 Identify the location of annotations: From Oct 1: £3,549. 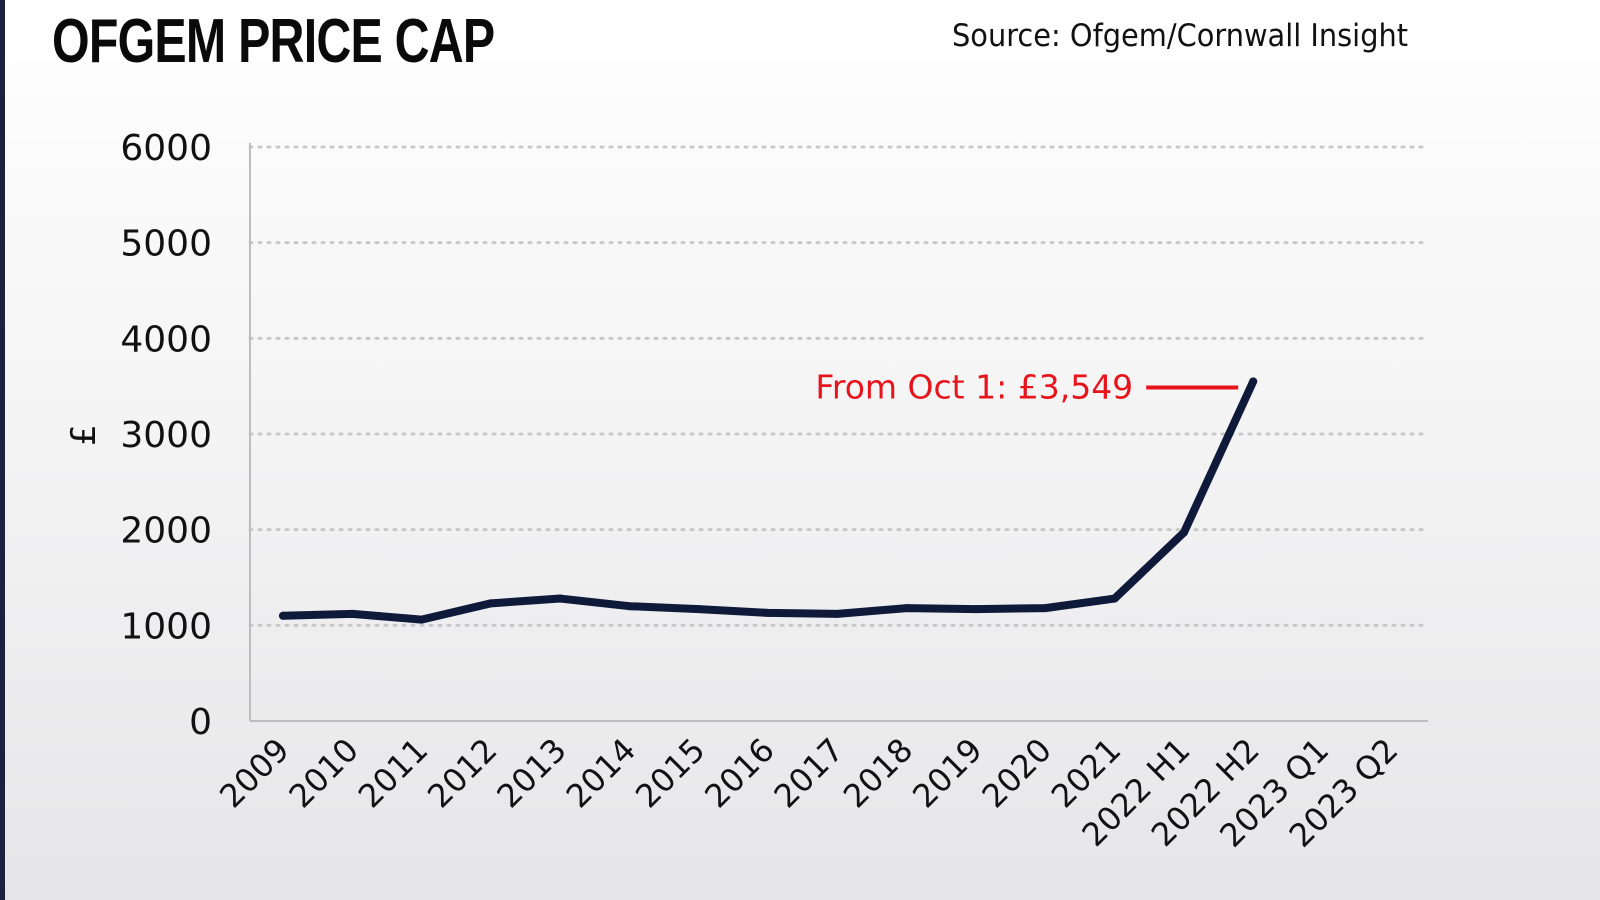
(1027, 386).